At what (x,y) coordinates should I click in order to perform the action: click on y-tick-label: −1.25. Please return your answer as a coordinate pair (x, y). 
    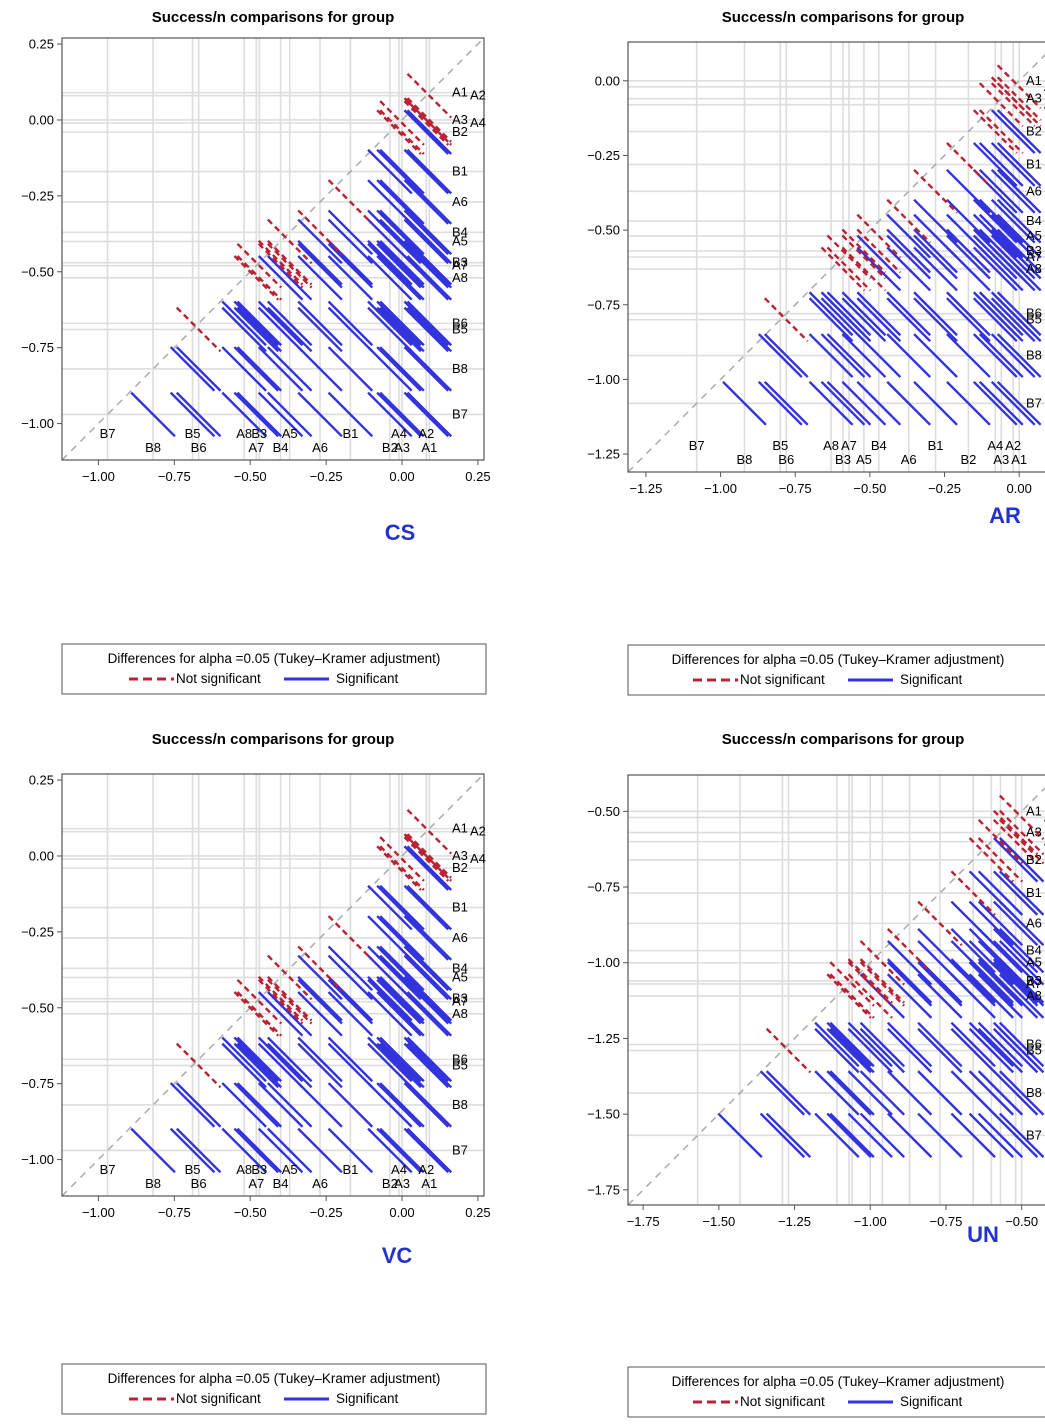
    Looking at the image, I should click on (603, 454).